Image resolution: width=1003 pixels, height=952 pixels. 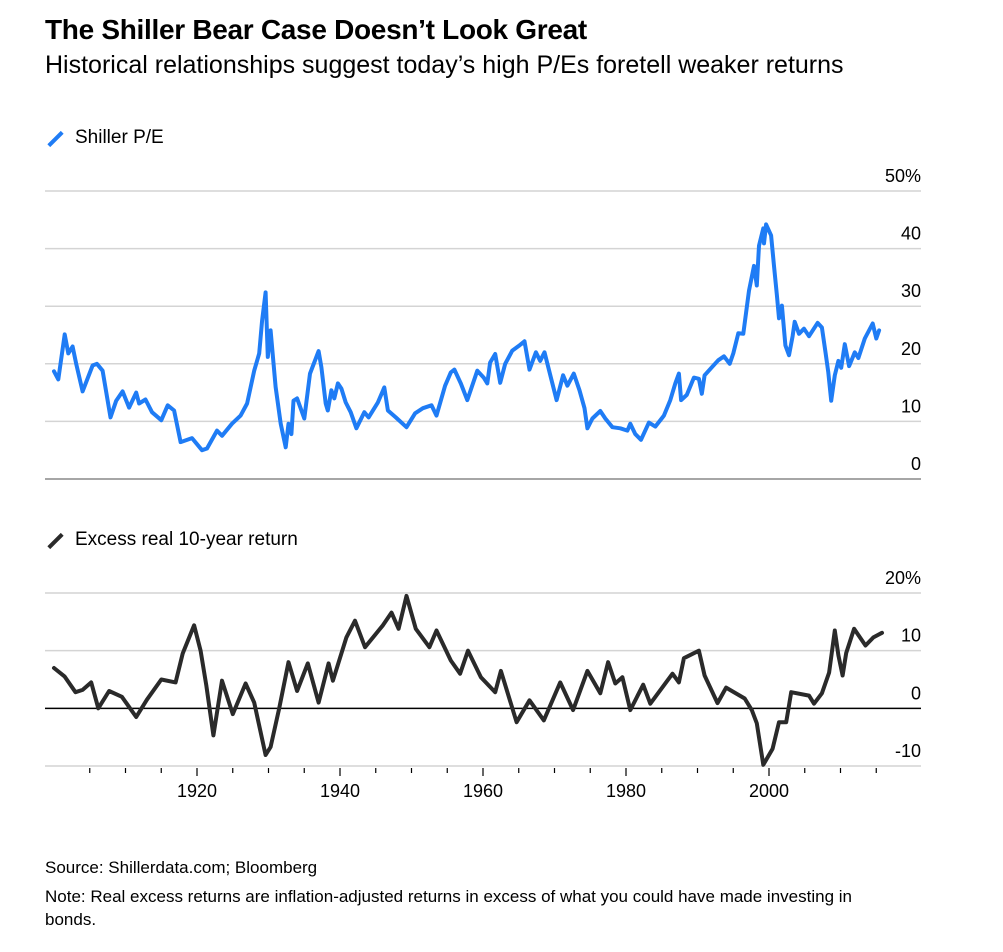 I want to click on x-tick-label: 1980, so click(x=626, y=791).